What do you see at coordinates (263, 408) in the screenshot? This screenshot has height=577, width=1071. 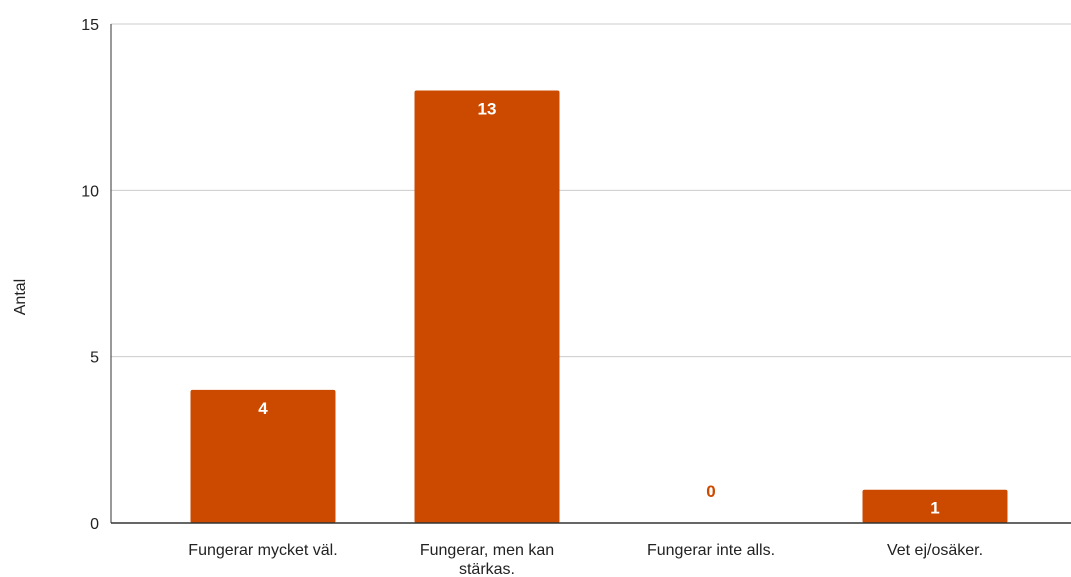 I see `data-label: 4` at bounding box center [263, 408].